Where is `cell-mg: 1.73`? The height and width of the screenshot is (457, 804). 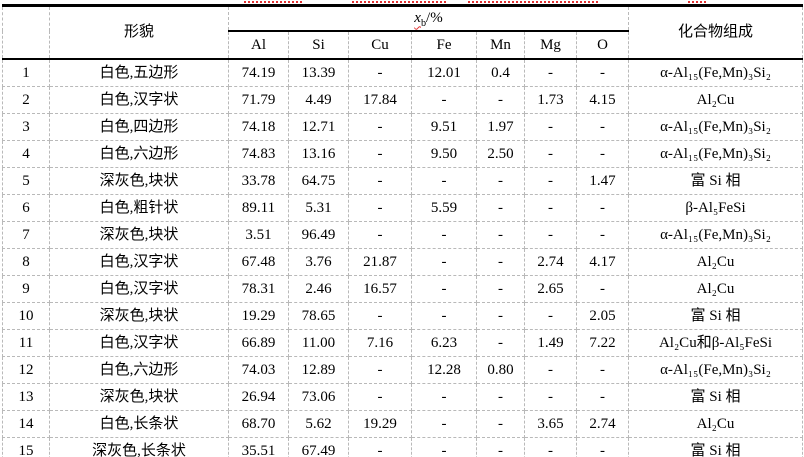 cell-mg: 1.73 is located at coordinates (550, 100).